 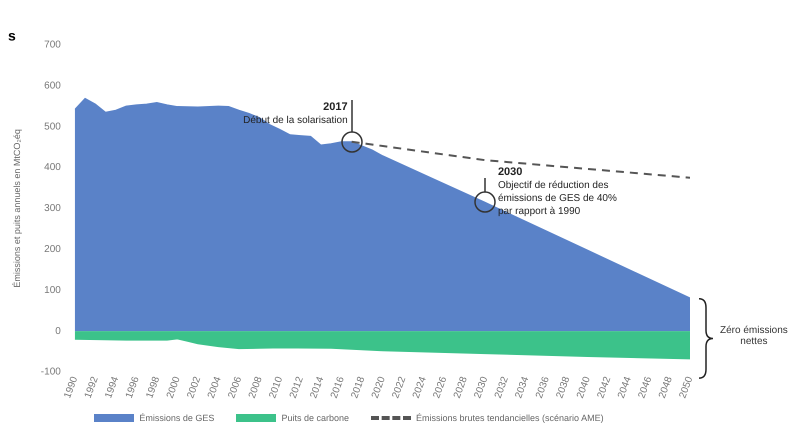 What do you see at coordinates (645, 387) in the screenshot?
I see `x-tick-label: 2046` at bounding box center [645, 387].